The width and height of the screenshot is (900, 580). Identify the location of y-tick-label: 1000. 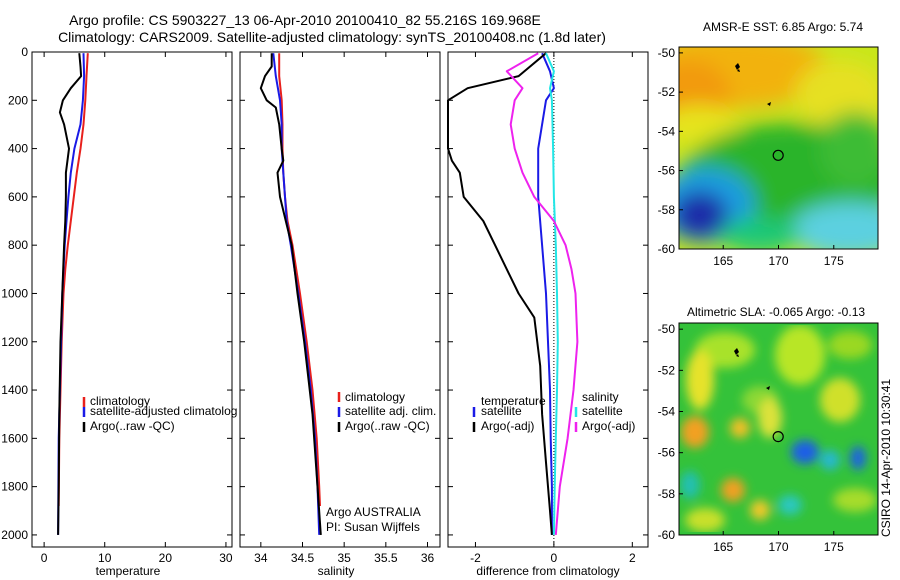
(14, 293).